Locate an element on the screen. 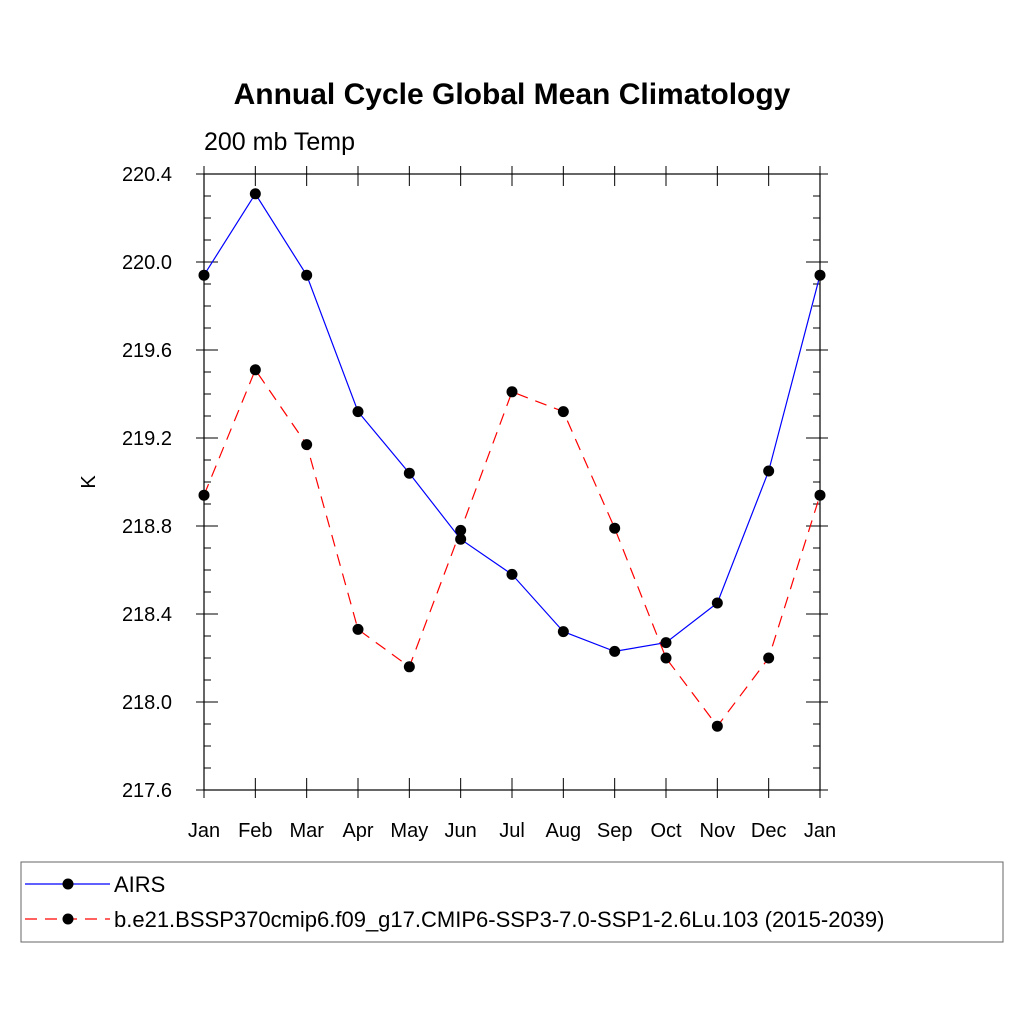  legend-marker-airs is located at coordinates (68, 884).